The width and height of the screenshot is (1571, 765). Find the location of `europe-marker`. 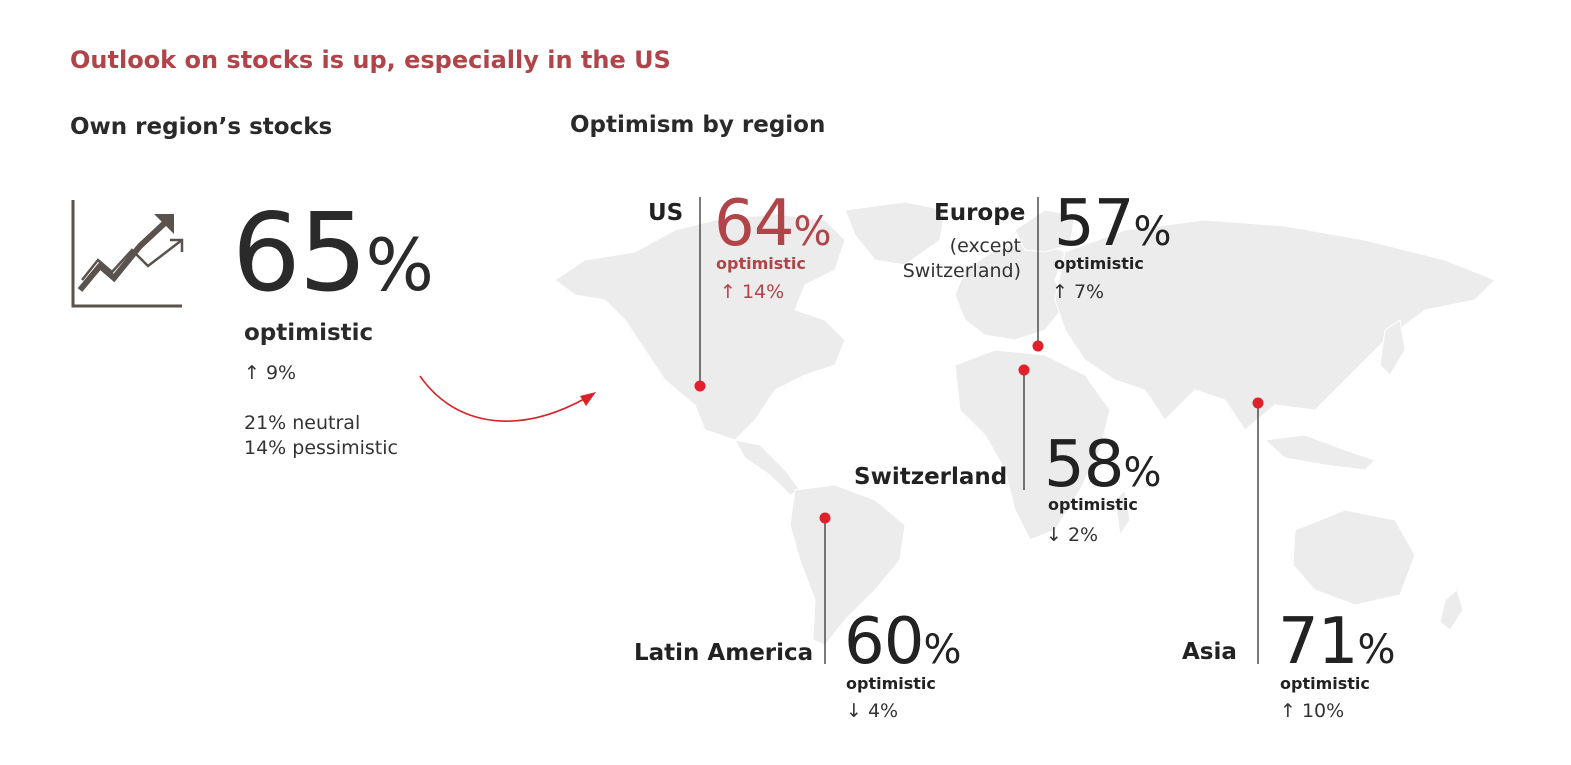

europe-marker is located at coordinates (1038, 346).